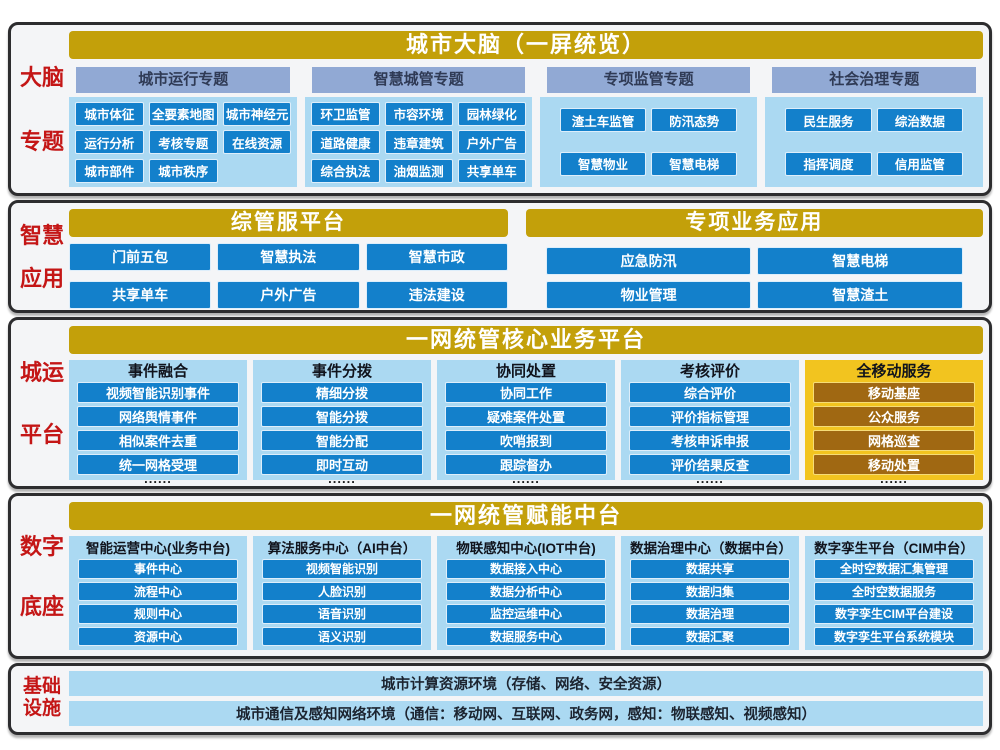 The height and width of the screenshot is (750, 1000). Describe the element at coordinates (288, 295) in the screenshot. I see `app-button: 户外广告` at that location.